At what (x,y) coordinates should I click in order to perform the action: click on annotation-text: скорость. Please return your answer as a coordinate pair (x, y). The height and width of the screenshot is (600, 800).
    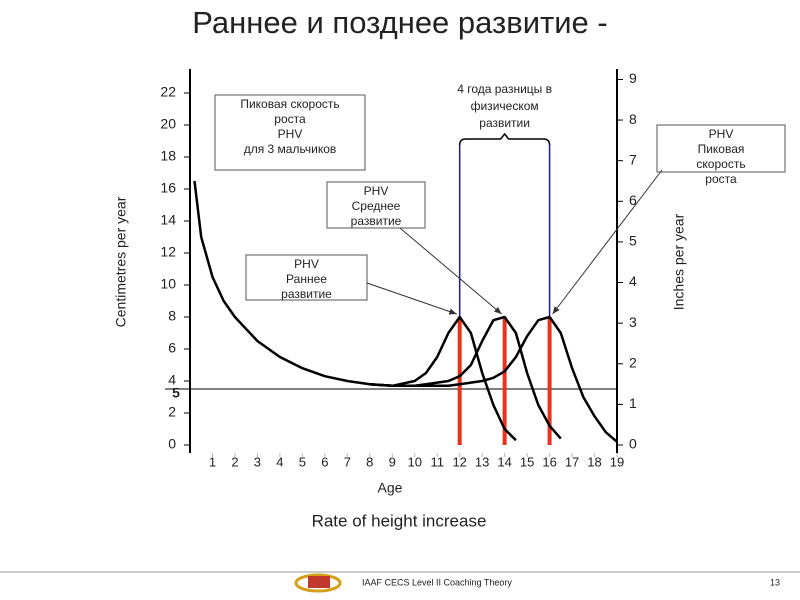
    Looking at the image, I should click on (720, 164).